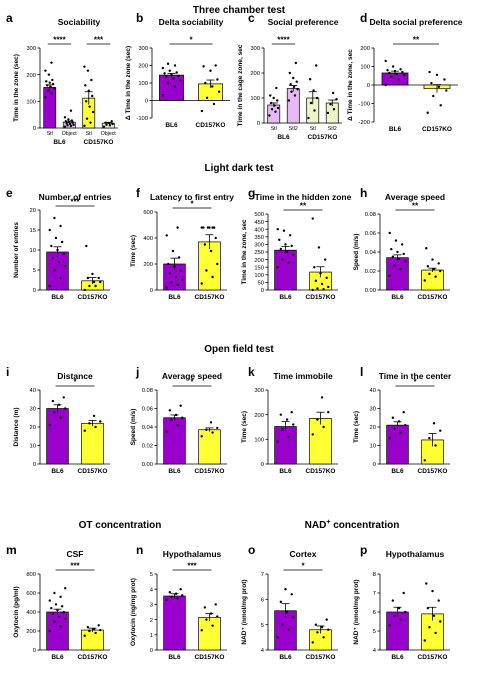  I want to click on y-tick-label-i: 10, so click(33, 447).